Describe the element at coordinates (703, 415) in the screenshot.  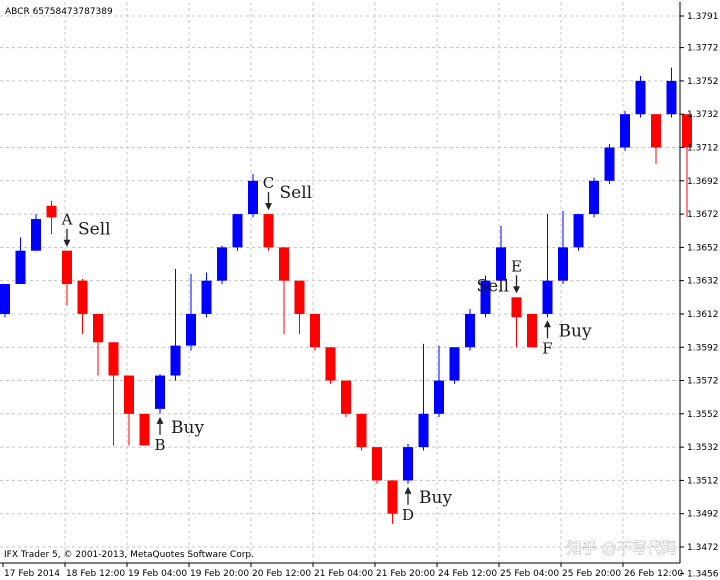
I see `y-tick-label: 1.3552` at that location.